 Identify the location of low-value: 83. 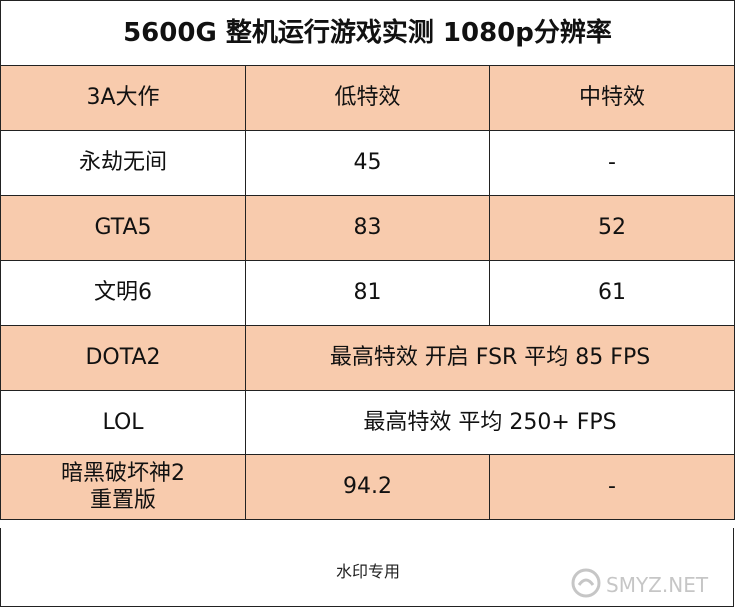
(367, 228).